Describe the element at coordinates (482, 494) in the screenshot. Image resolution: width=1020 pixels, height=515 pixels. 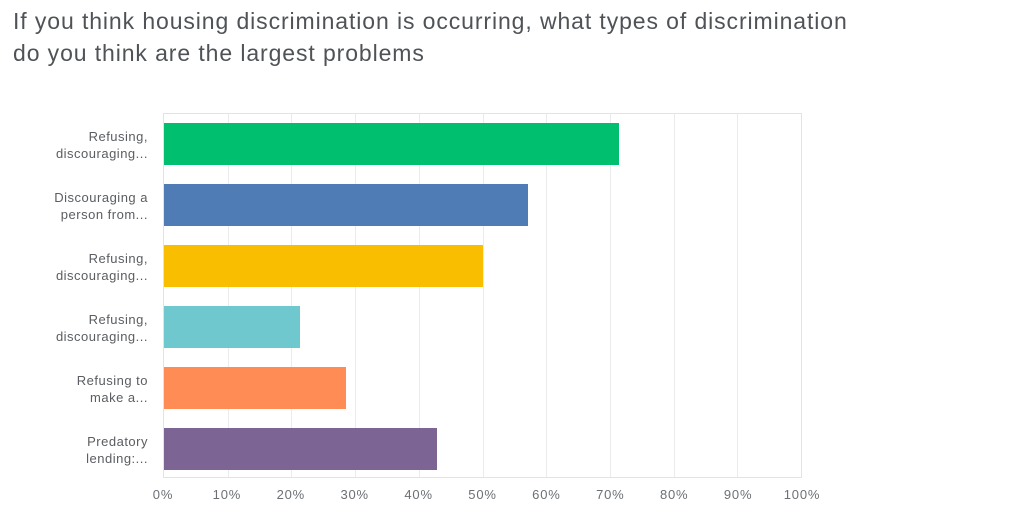
I see `x-tick-label: 50%` at that location.